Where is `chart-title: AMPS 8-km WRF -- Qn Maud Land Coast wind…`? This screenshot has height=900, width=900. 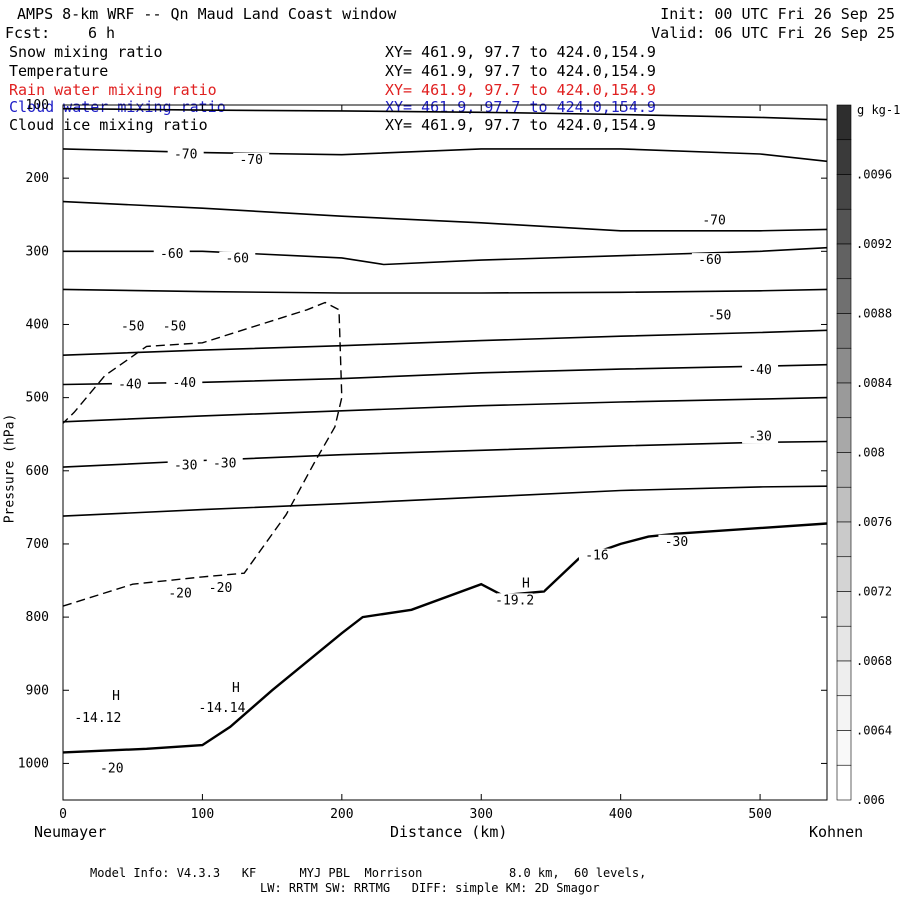 chart-title: AMPS 8-km WRF -- Qn Maud Land Coast wind… is located at coordinates (207, 14).